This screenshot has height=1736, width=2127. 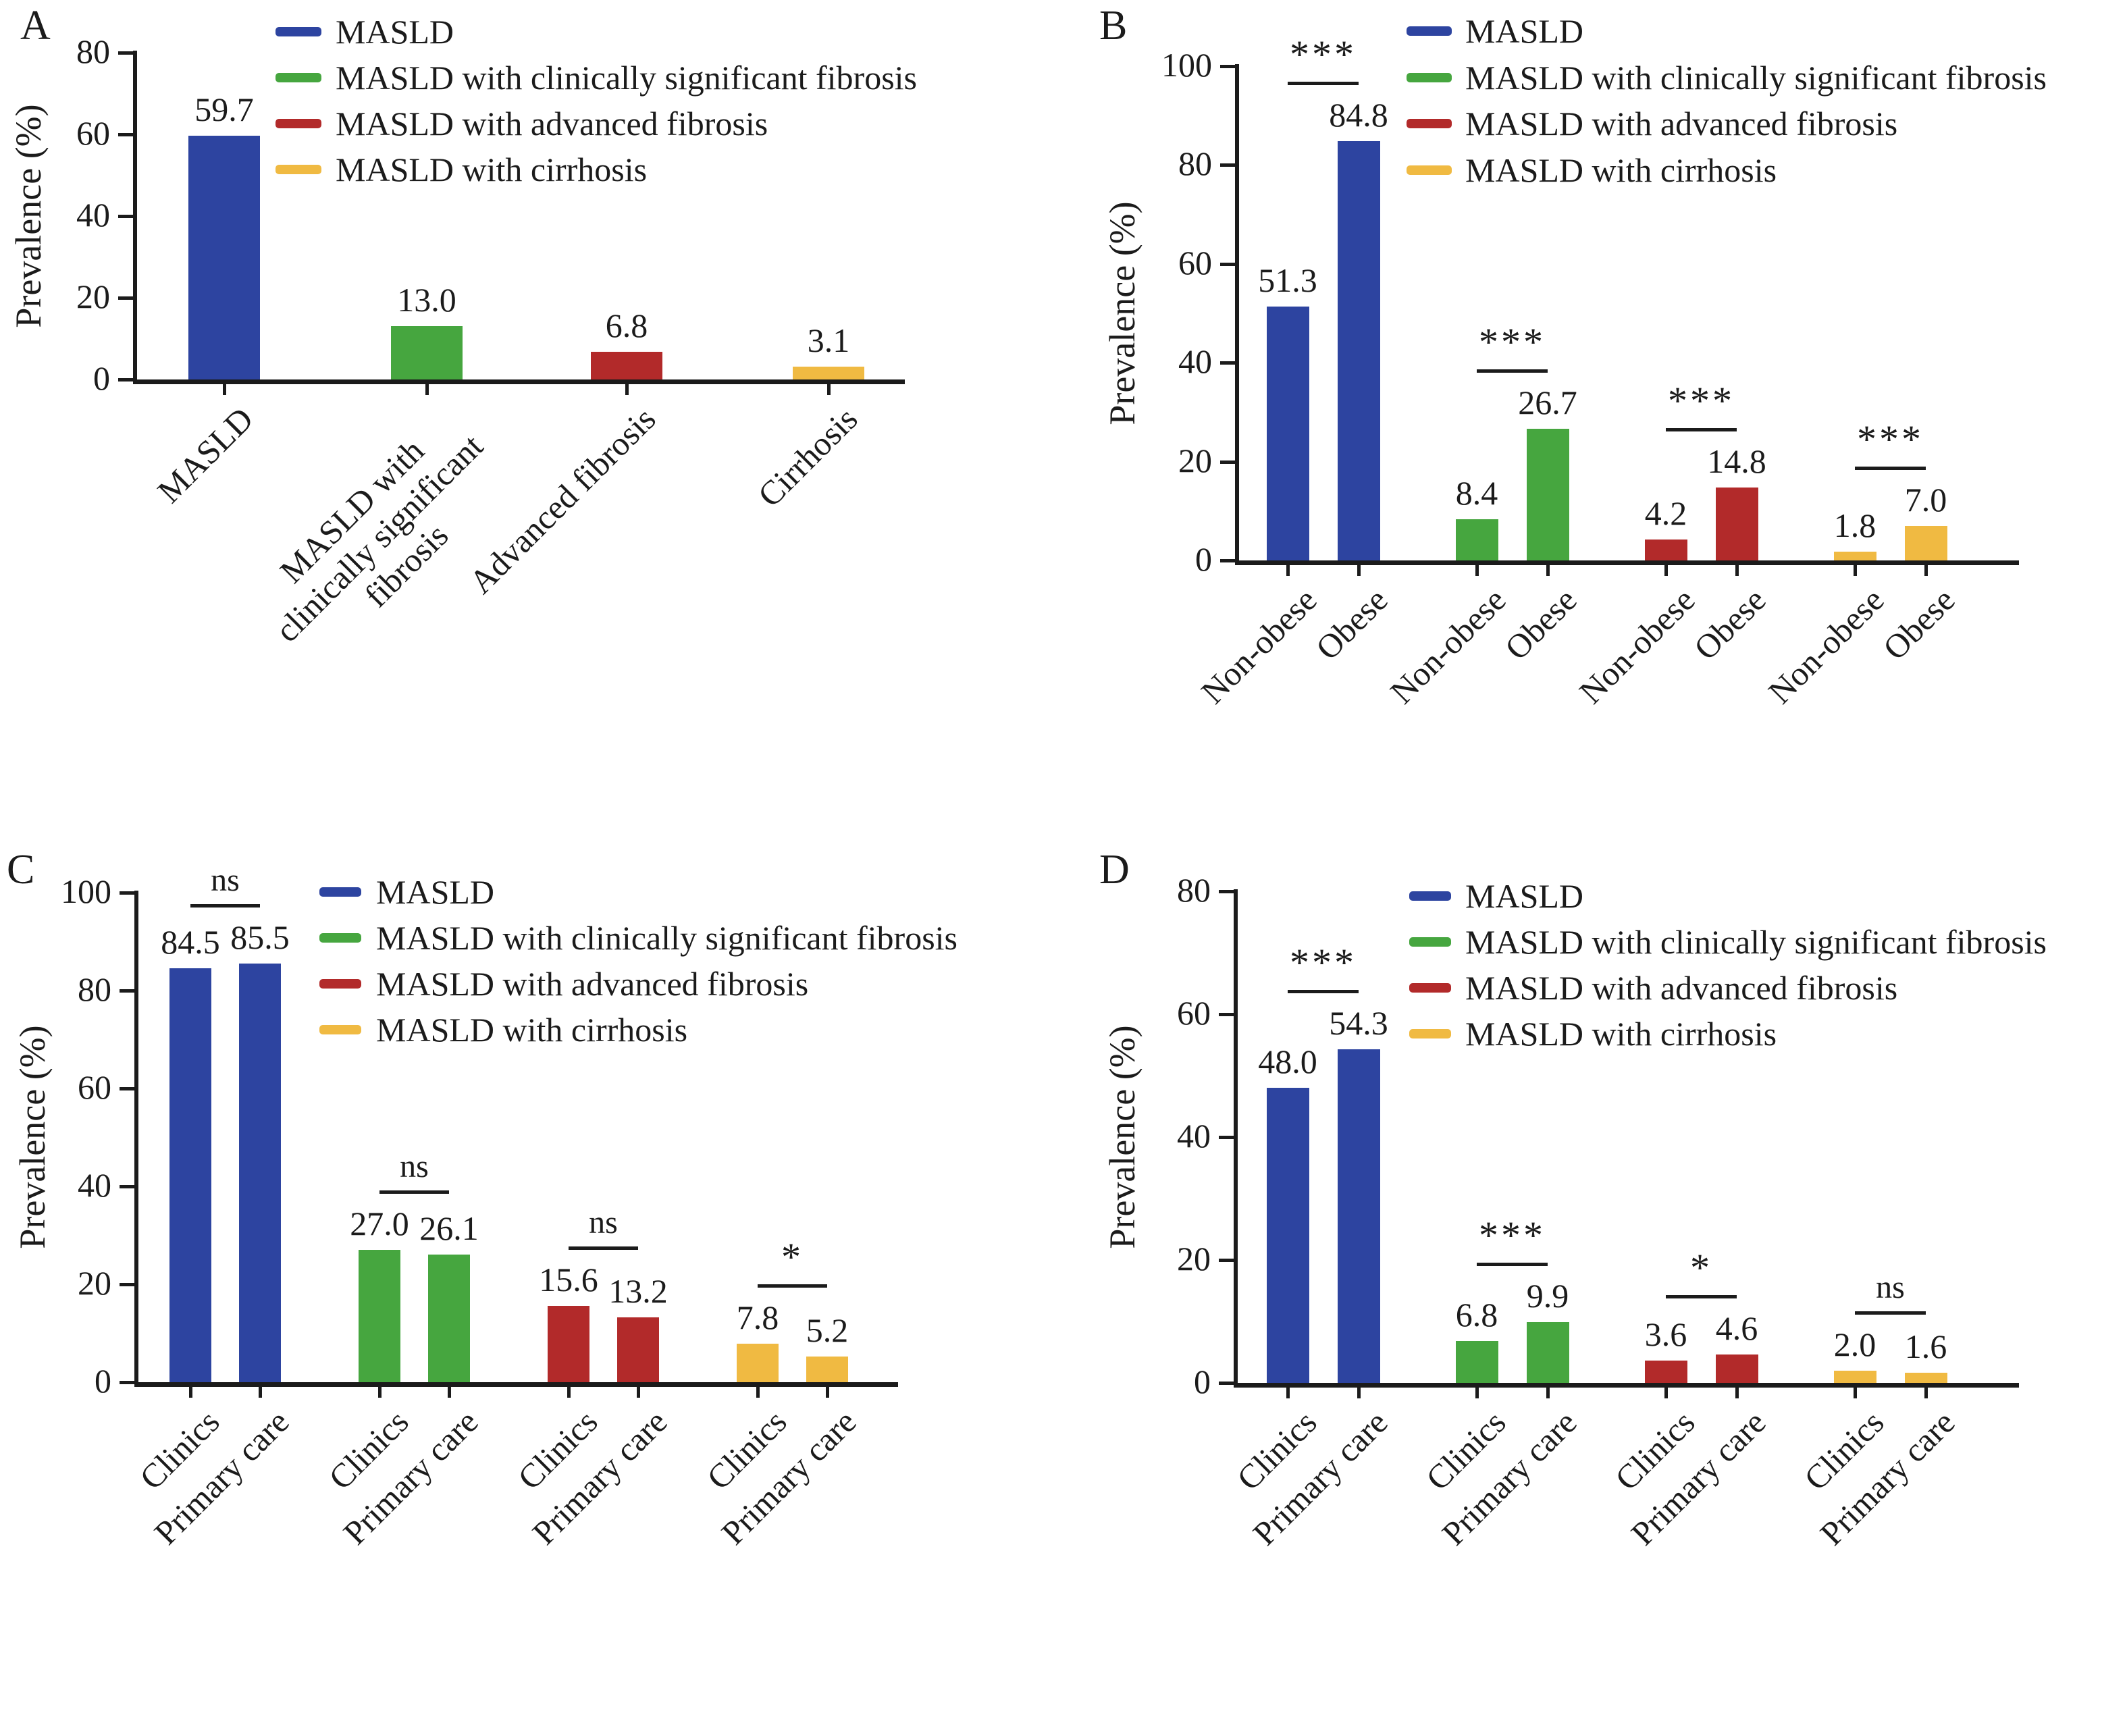 I want to click on bar-value-label: 6.8, so click(x=1476, y=1315).